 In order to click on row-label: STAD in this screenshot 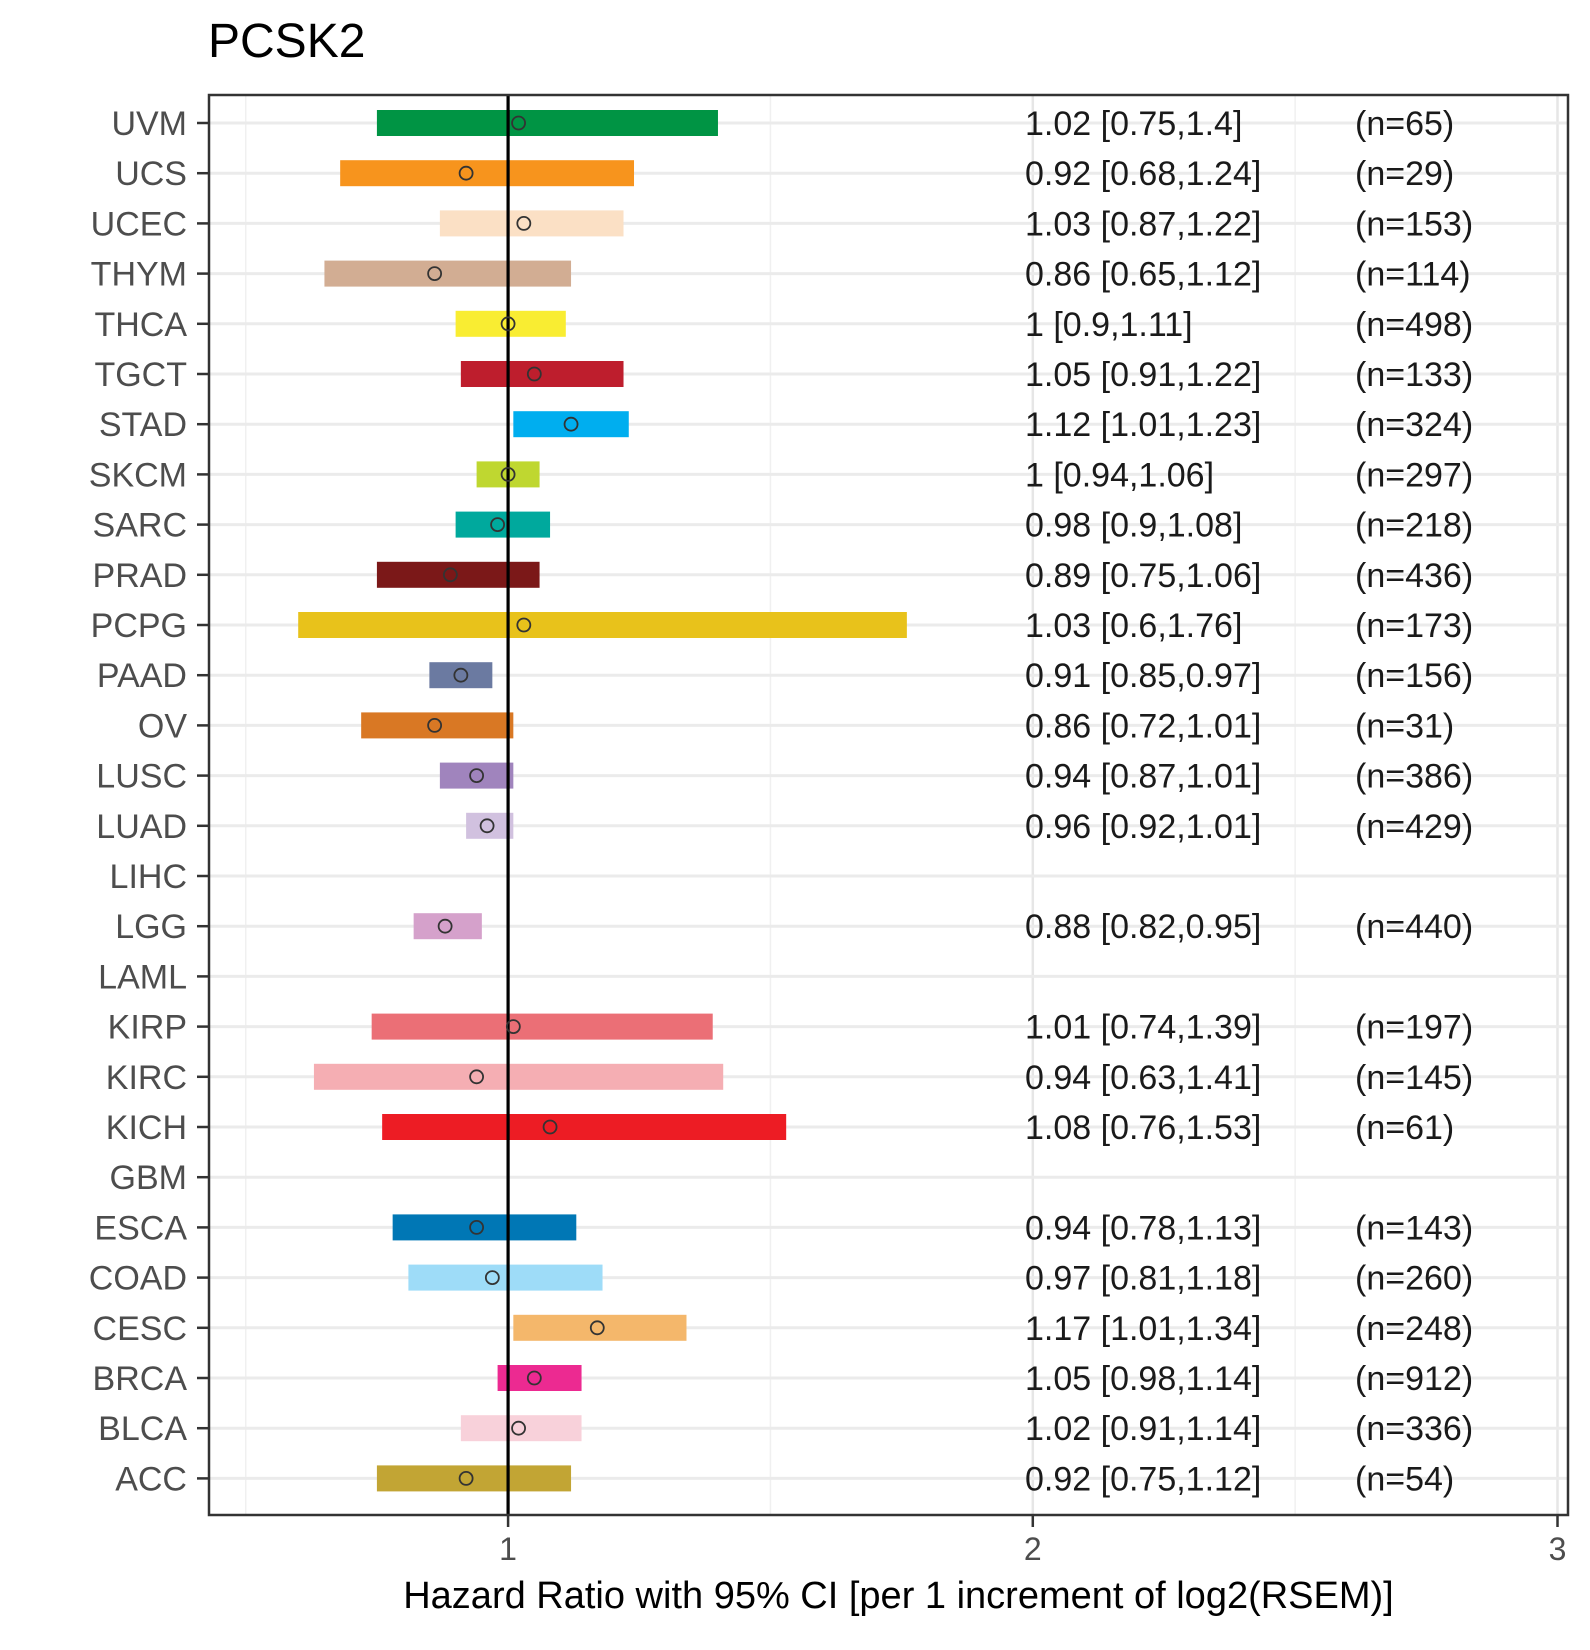, I will do `click(143, 425)`.